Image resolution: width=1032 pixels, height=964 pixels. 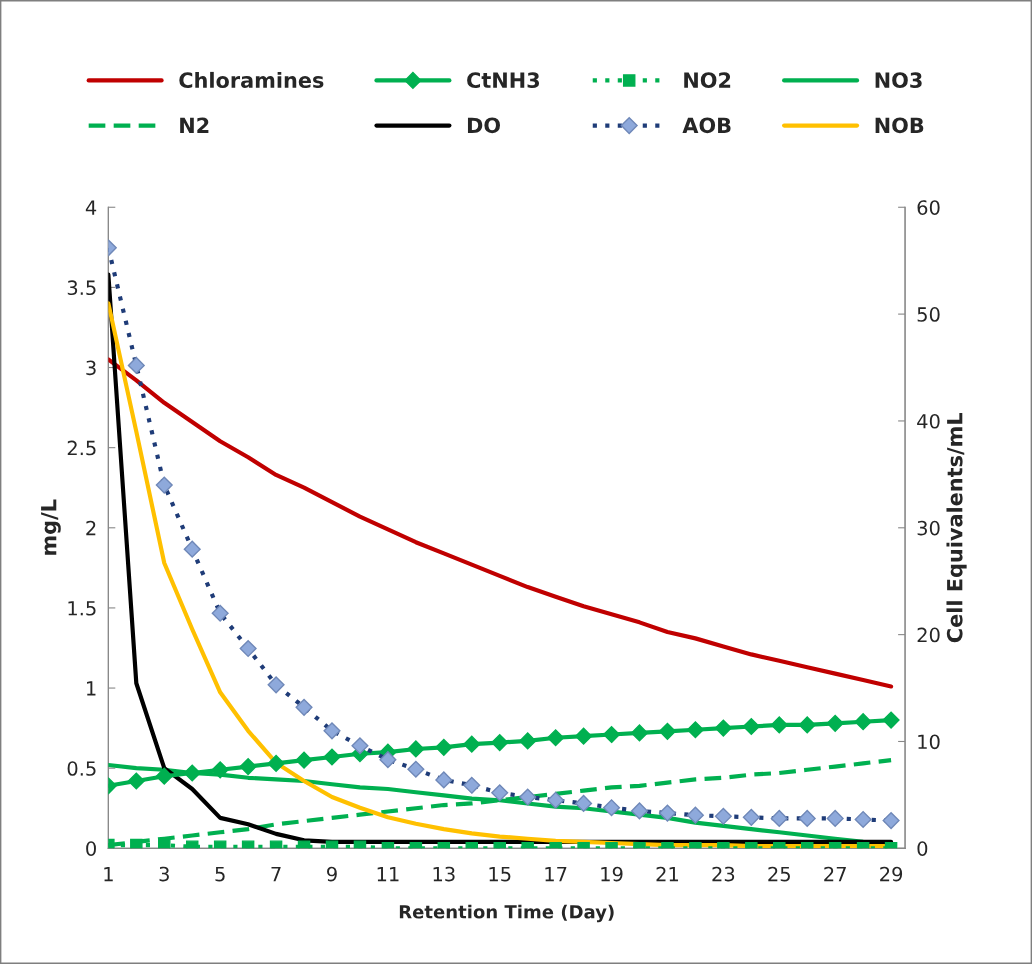 I want to click on x-tick-label: 25, so click(x=779, y=874).